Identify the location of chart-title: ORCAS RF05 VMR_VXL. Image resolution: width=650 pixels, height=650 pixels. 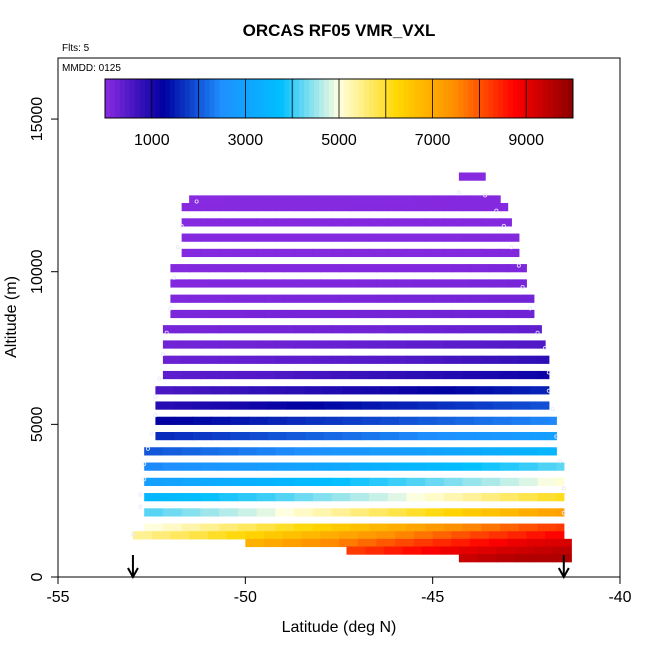
(339, 30).